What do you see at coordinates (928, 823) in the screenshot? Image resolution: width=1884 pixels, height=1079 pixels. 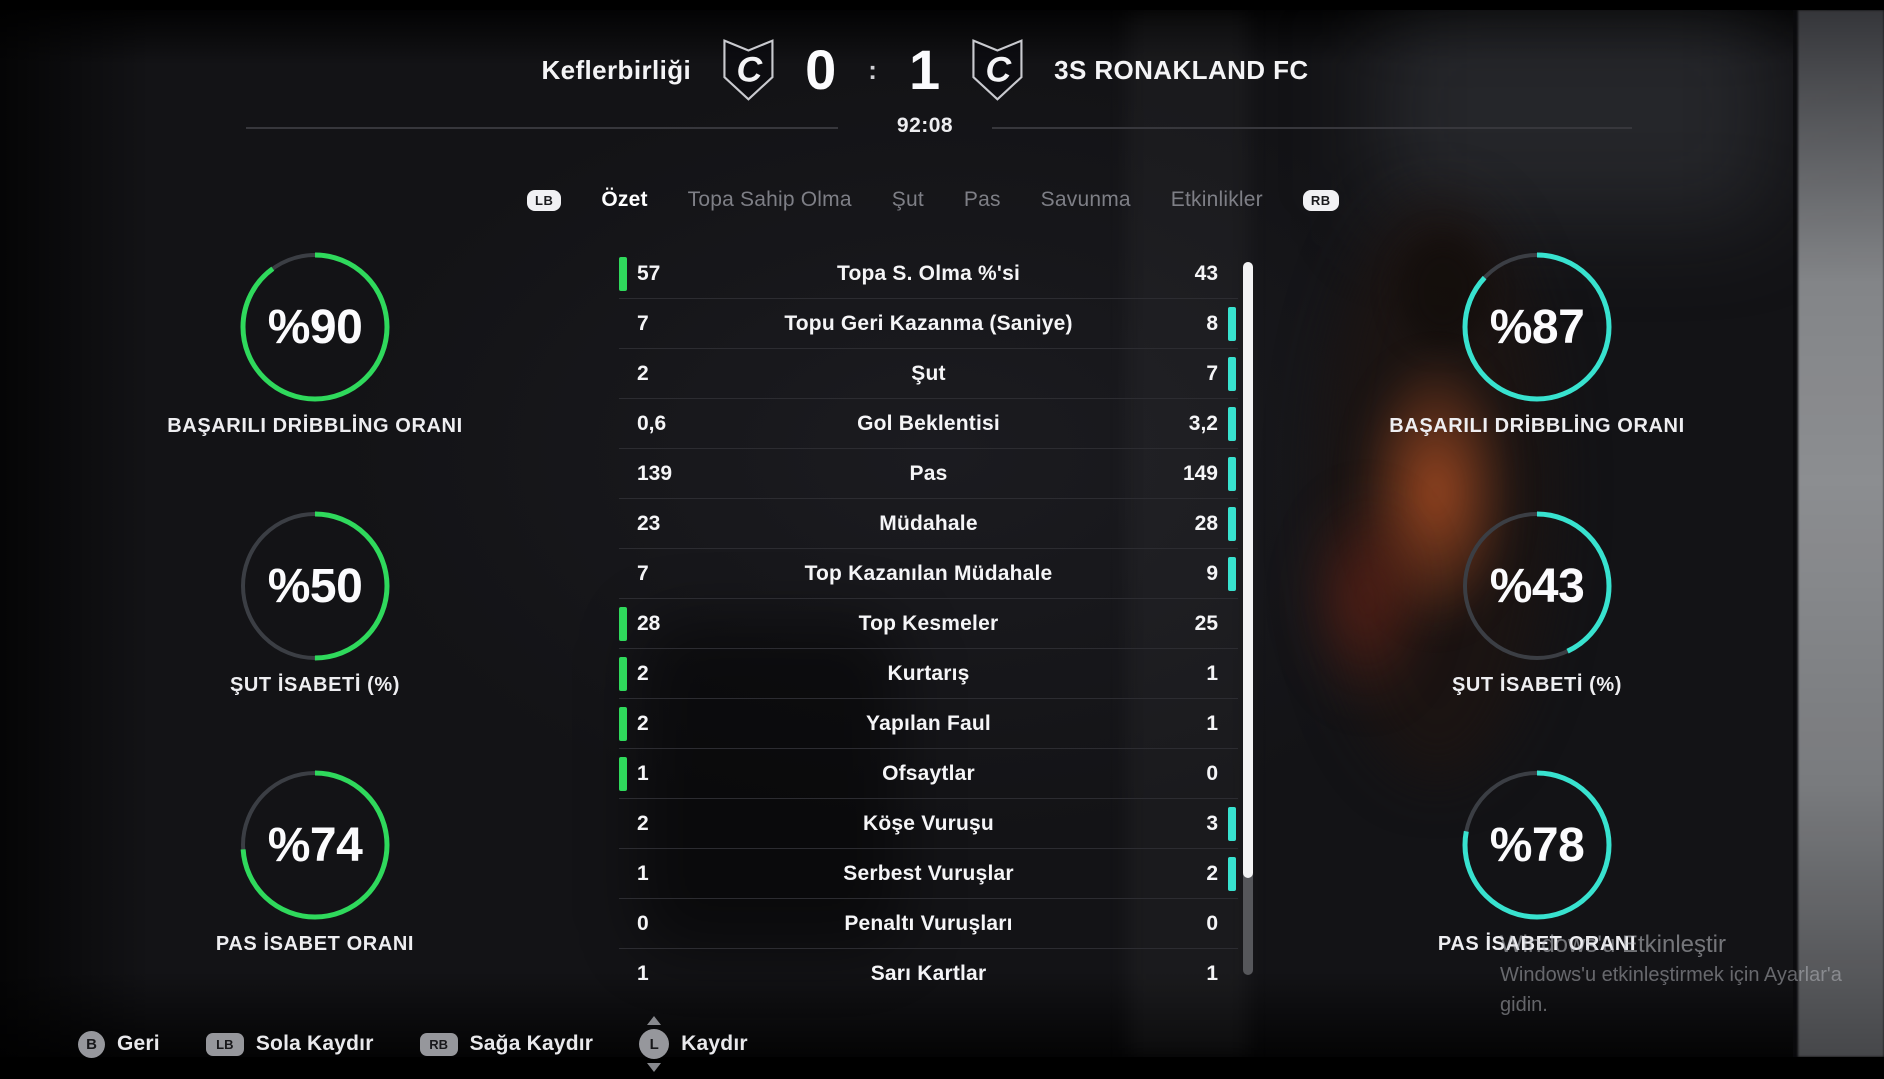 I see `stat-label: Köşe Vuruşu` at bounding box center [928, 823].